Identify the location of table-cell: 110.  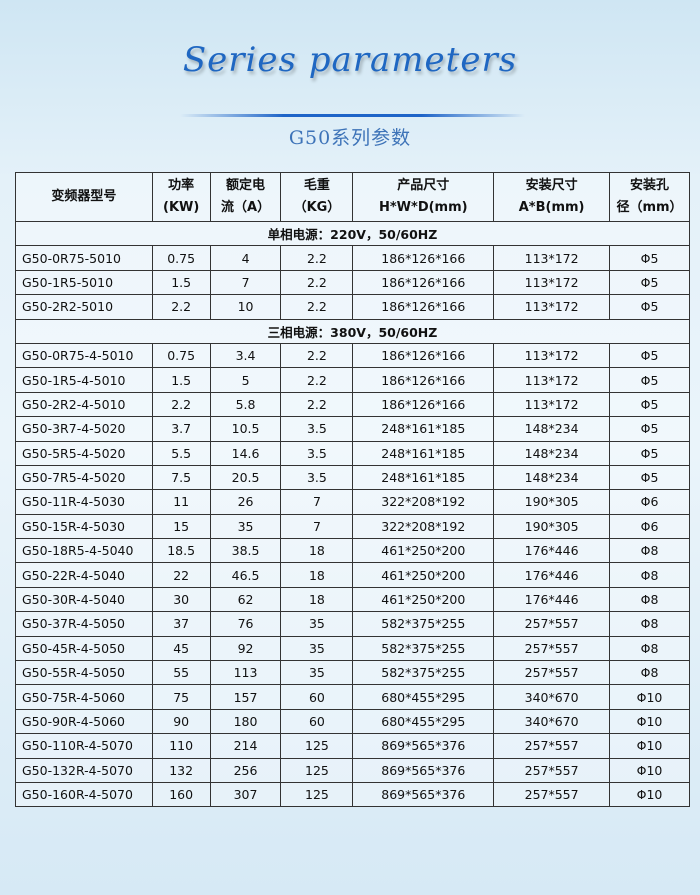
(181, 746).